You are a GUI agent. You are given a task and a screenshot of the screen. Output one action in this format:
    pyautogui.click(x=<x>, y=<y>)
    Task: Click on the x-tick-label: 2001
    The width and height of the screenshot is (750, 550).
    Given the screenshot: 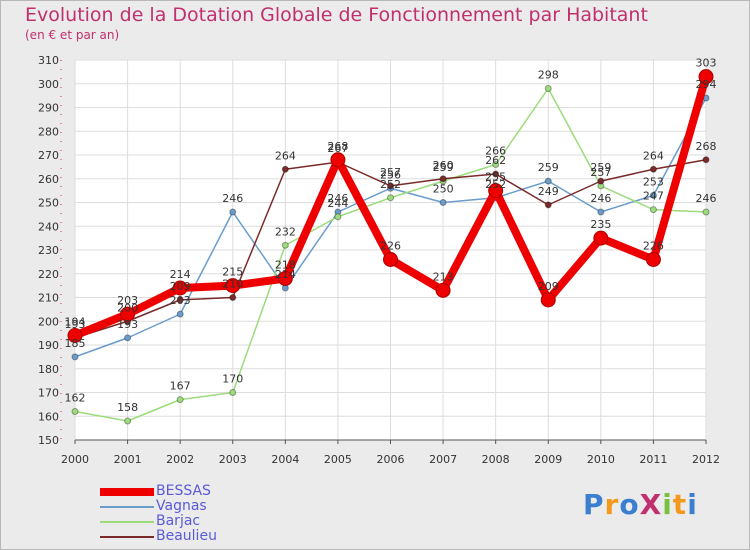 What is the action you would take?
    pyautogui.click(x=128, y=459)
    